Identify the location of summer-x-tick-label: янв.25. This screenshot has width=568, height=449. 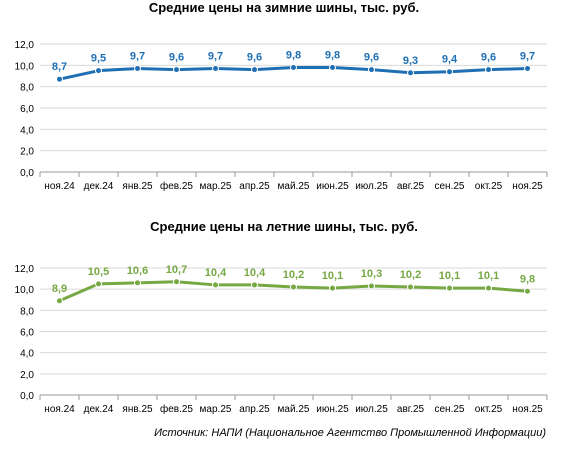
(137, 409).